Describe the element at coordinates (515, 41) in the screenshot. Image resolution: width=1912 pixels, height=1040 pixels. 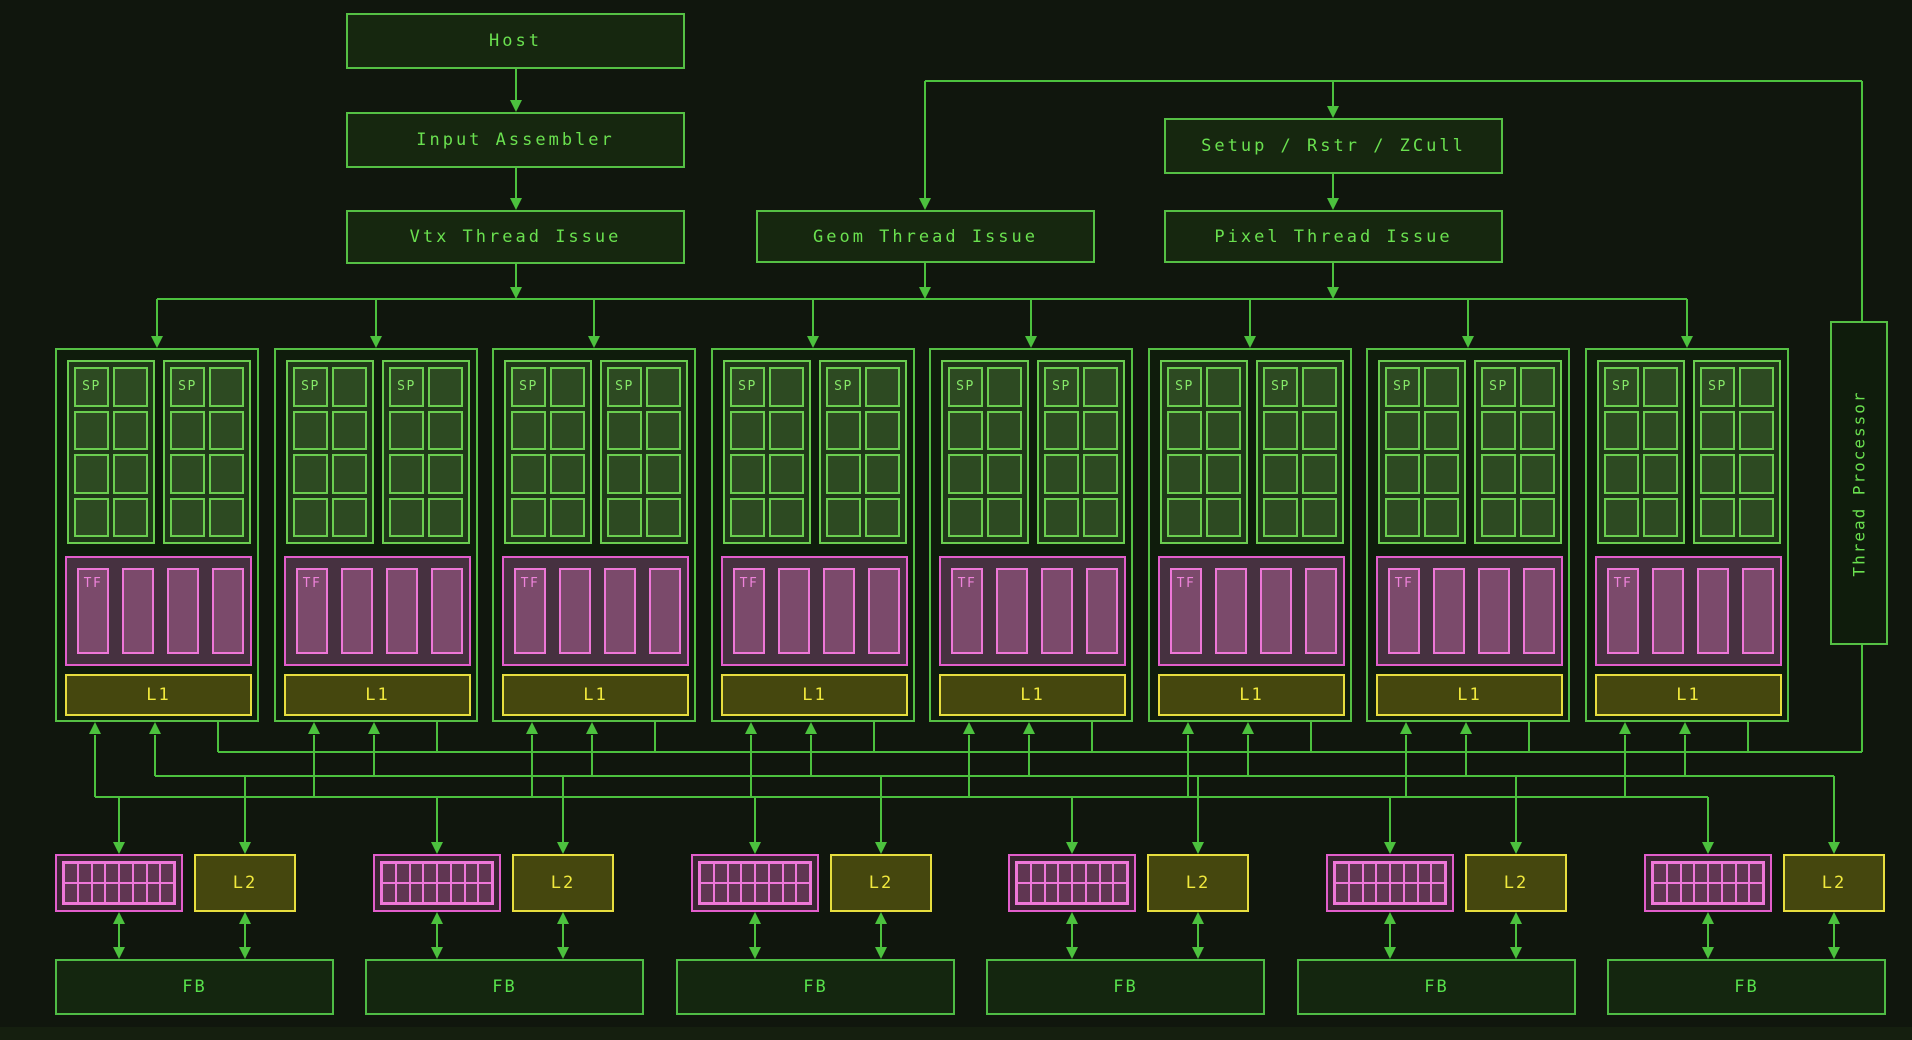
I see `host-box: Host` at that location.